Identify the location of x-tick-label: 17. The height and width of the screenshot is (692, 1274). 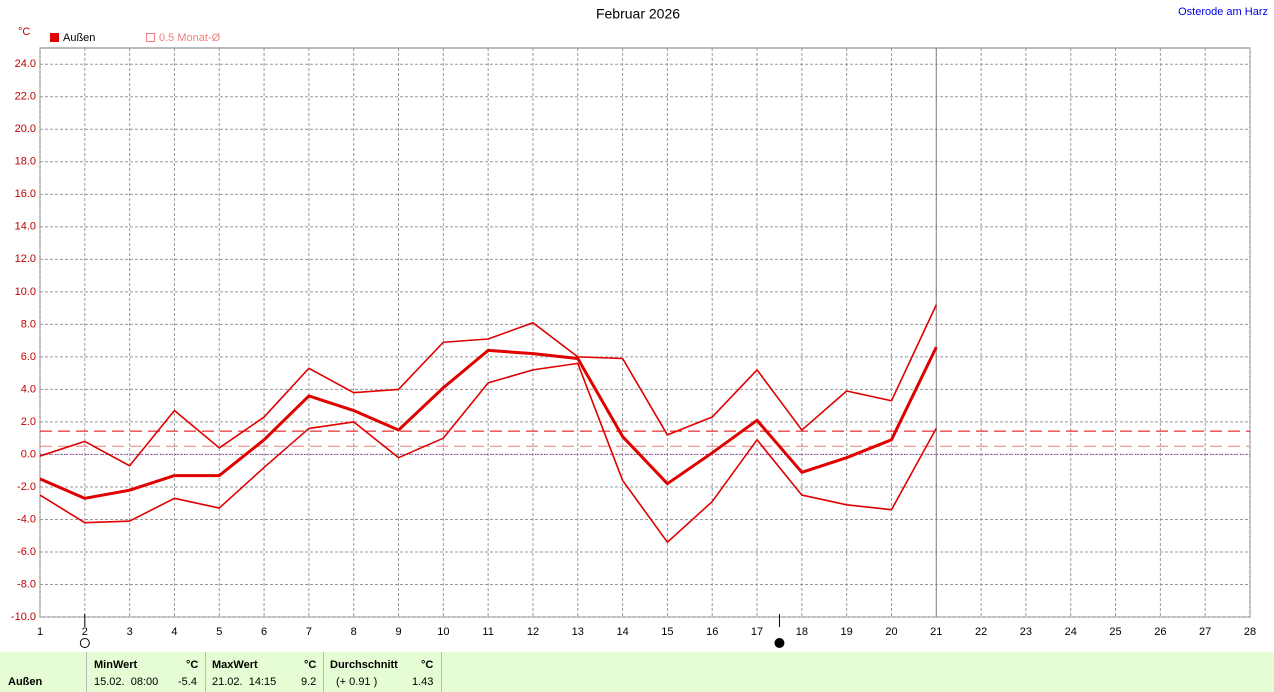
(757, 632).